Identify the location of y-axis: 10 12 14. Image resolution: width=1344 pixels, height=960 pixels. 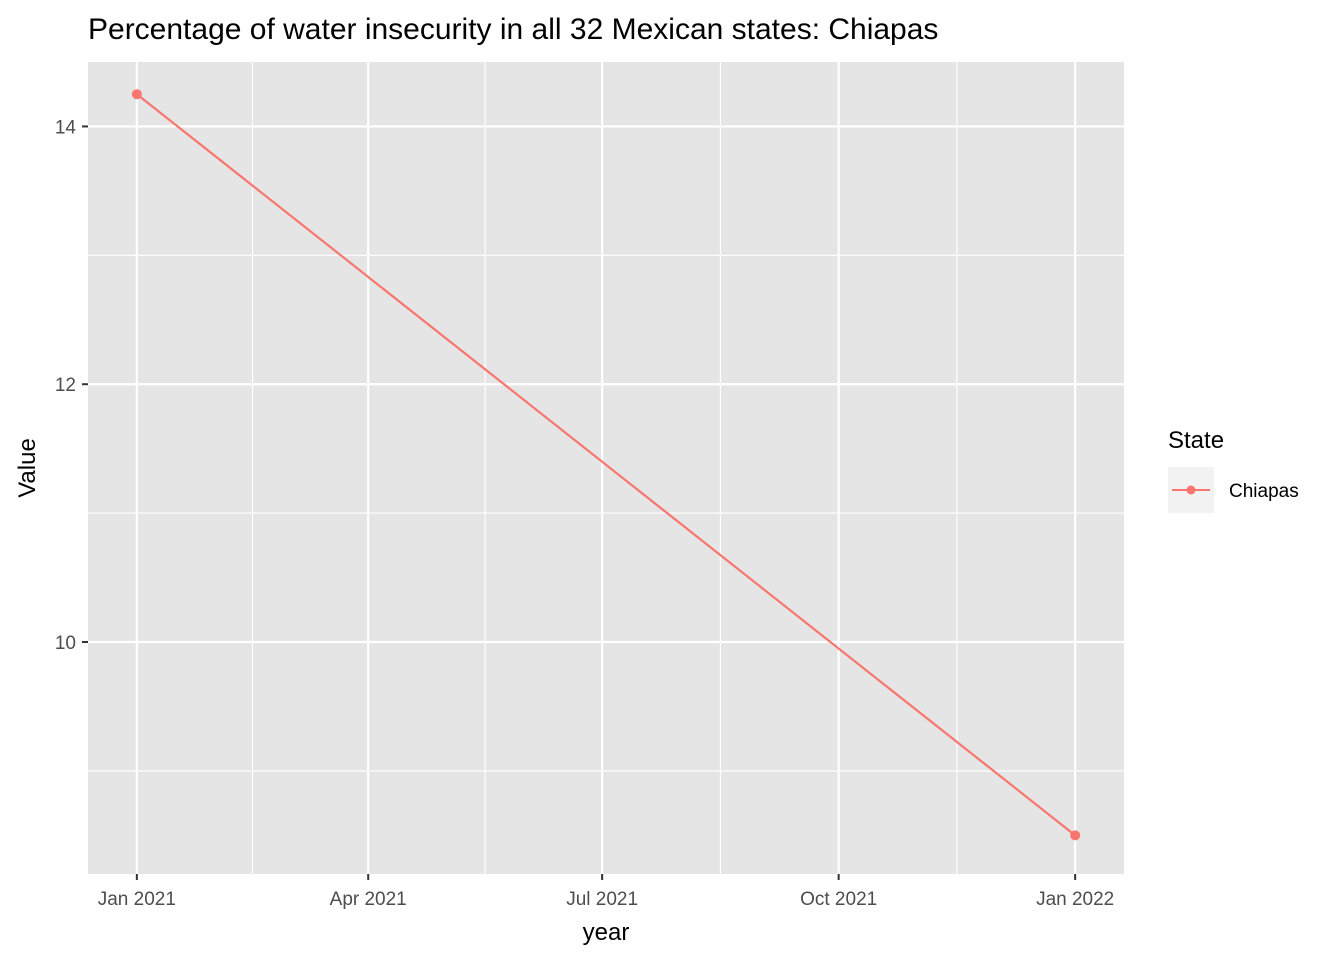
(71, 385).